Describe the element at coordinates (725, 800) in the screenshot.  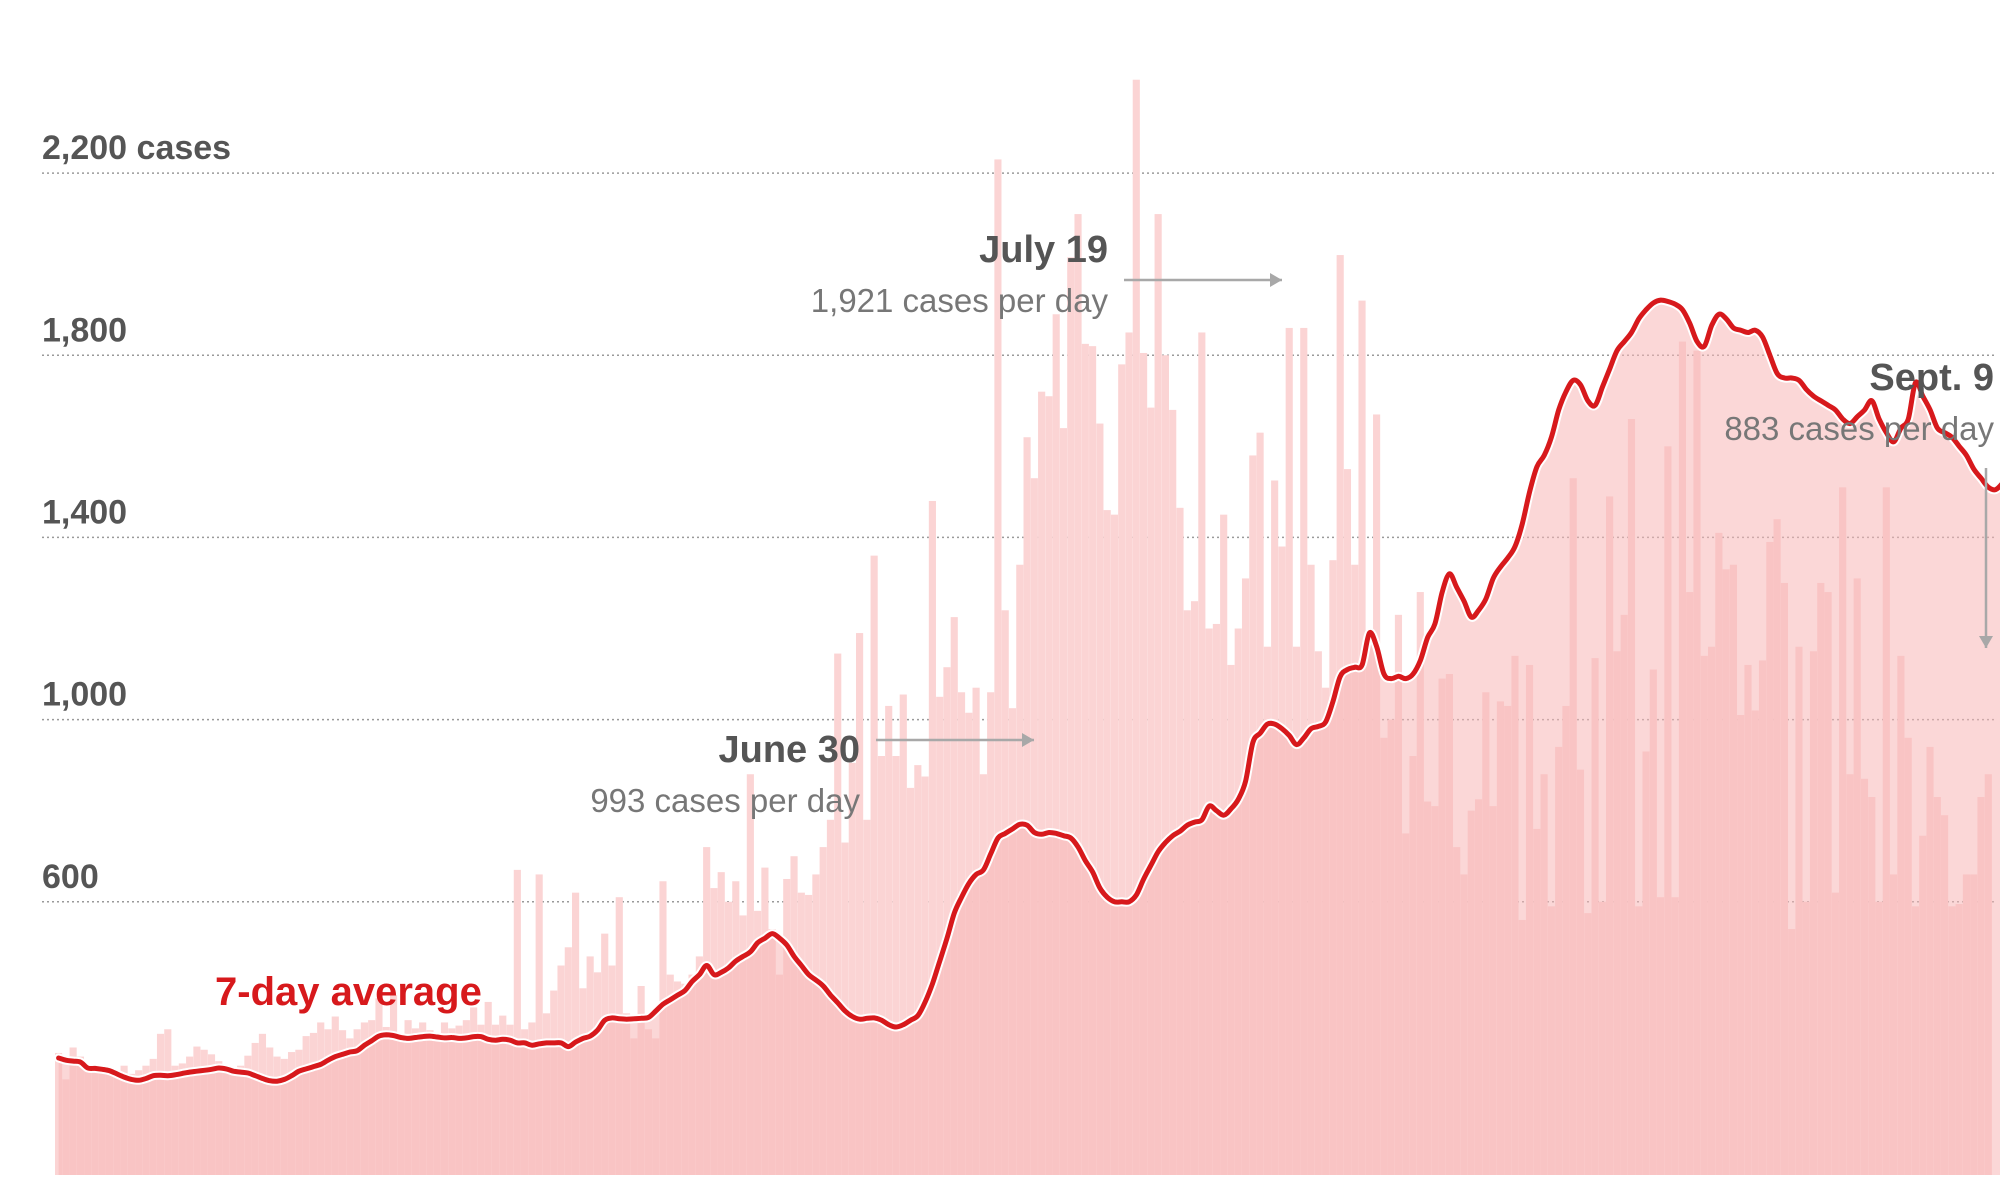
I see `annotation-subtitle: 993 cases per day` at that location.